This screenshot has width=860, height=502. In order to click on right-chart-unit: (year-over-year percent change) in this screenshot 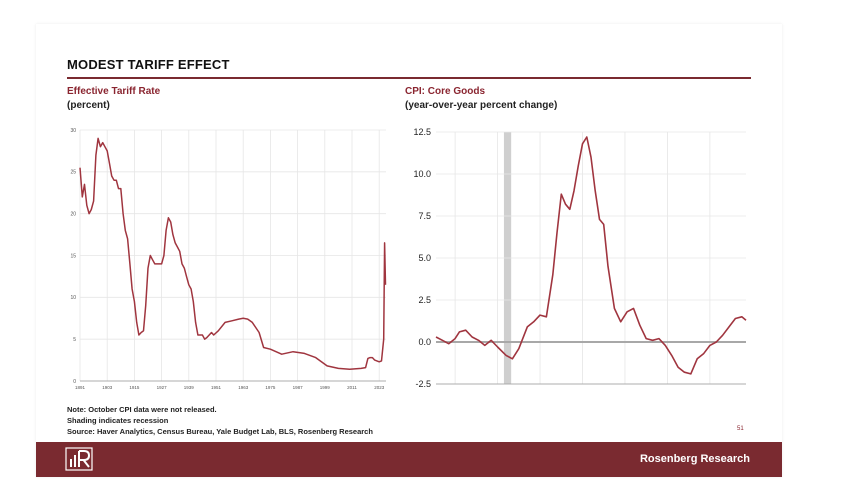, I will do `click(481, 105)`.